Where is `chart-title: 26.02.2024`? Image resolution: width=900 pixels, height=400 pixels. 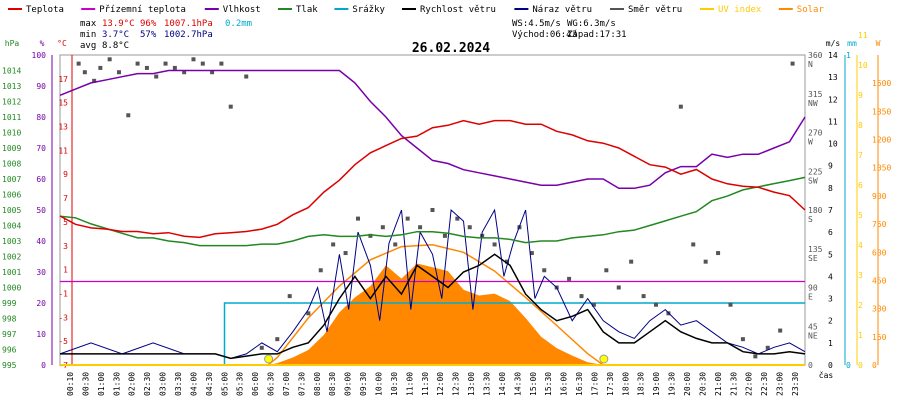 chart-title: 26.02.2024 is located at coordinates (451, 48).